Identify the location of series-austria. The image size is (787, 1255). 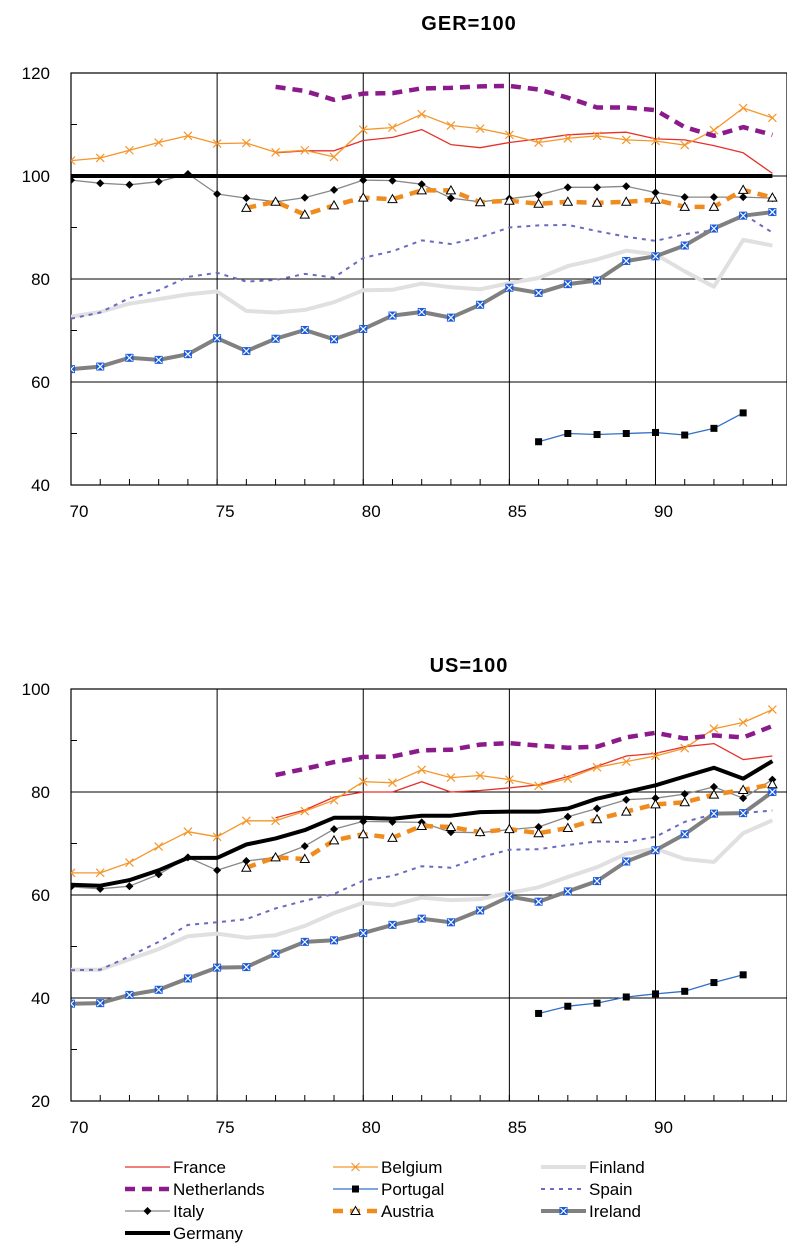
(509, 201).